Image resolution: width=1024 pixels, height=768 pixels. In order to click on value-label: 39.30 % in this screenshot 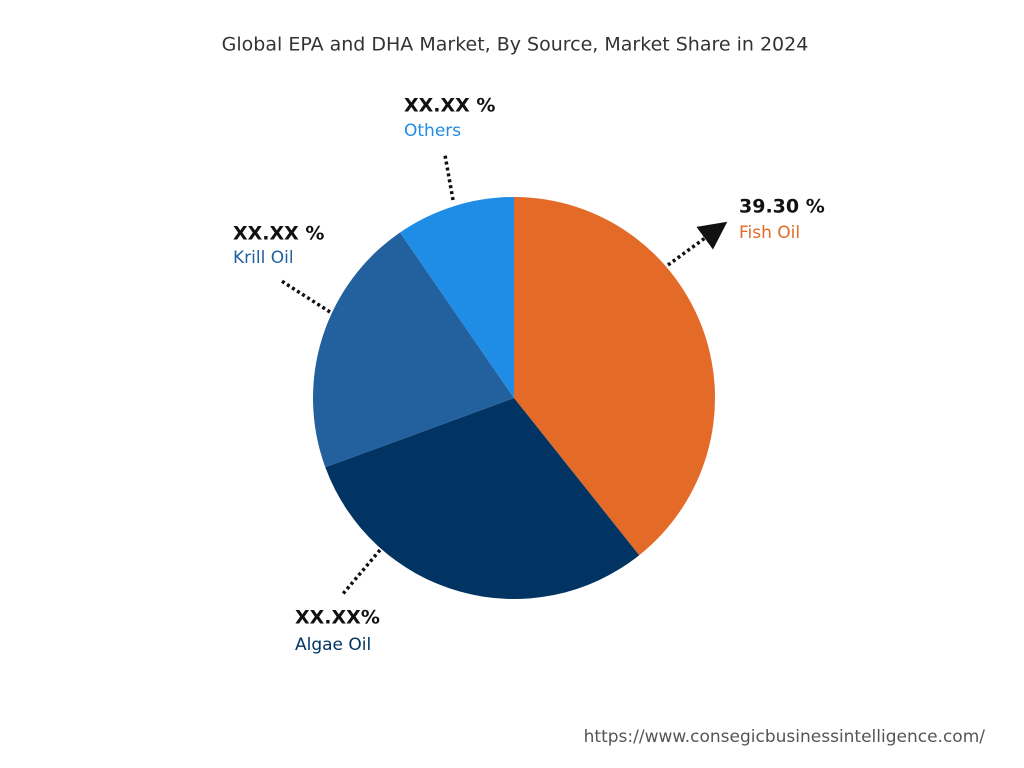, I will do `click(782, 207)`.